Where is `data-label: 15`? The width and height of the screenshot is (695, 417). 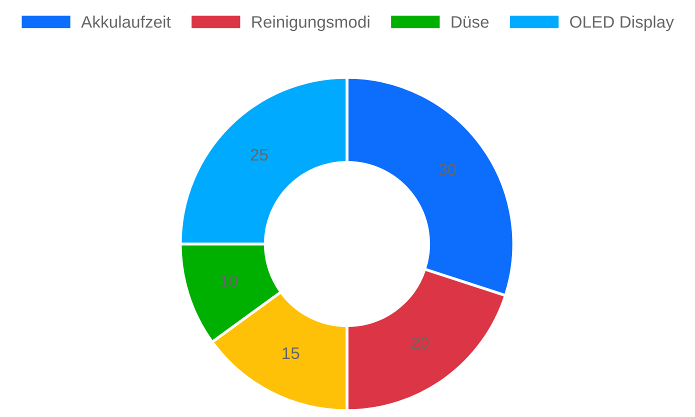
data-label: 15 is located at coordinates (291, 353).